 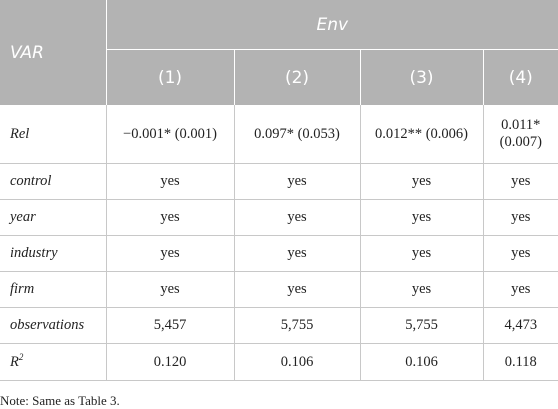 I want to click on row-label: industry, so click(x=53, y=253).